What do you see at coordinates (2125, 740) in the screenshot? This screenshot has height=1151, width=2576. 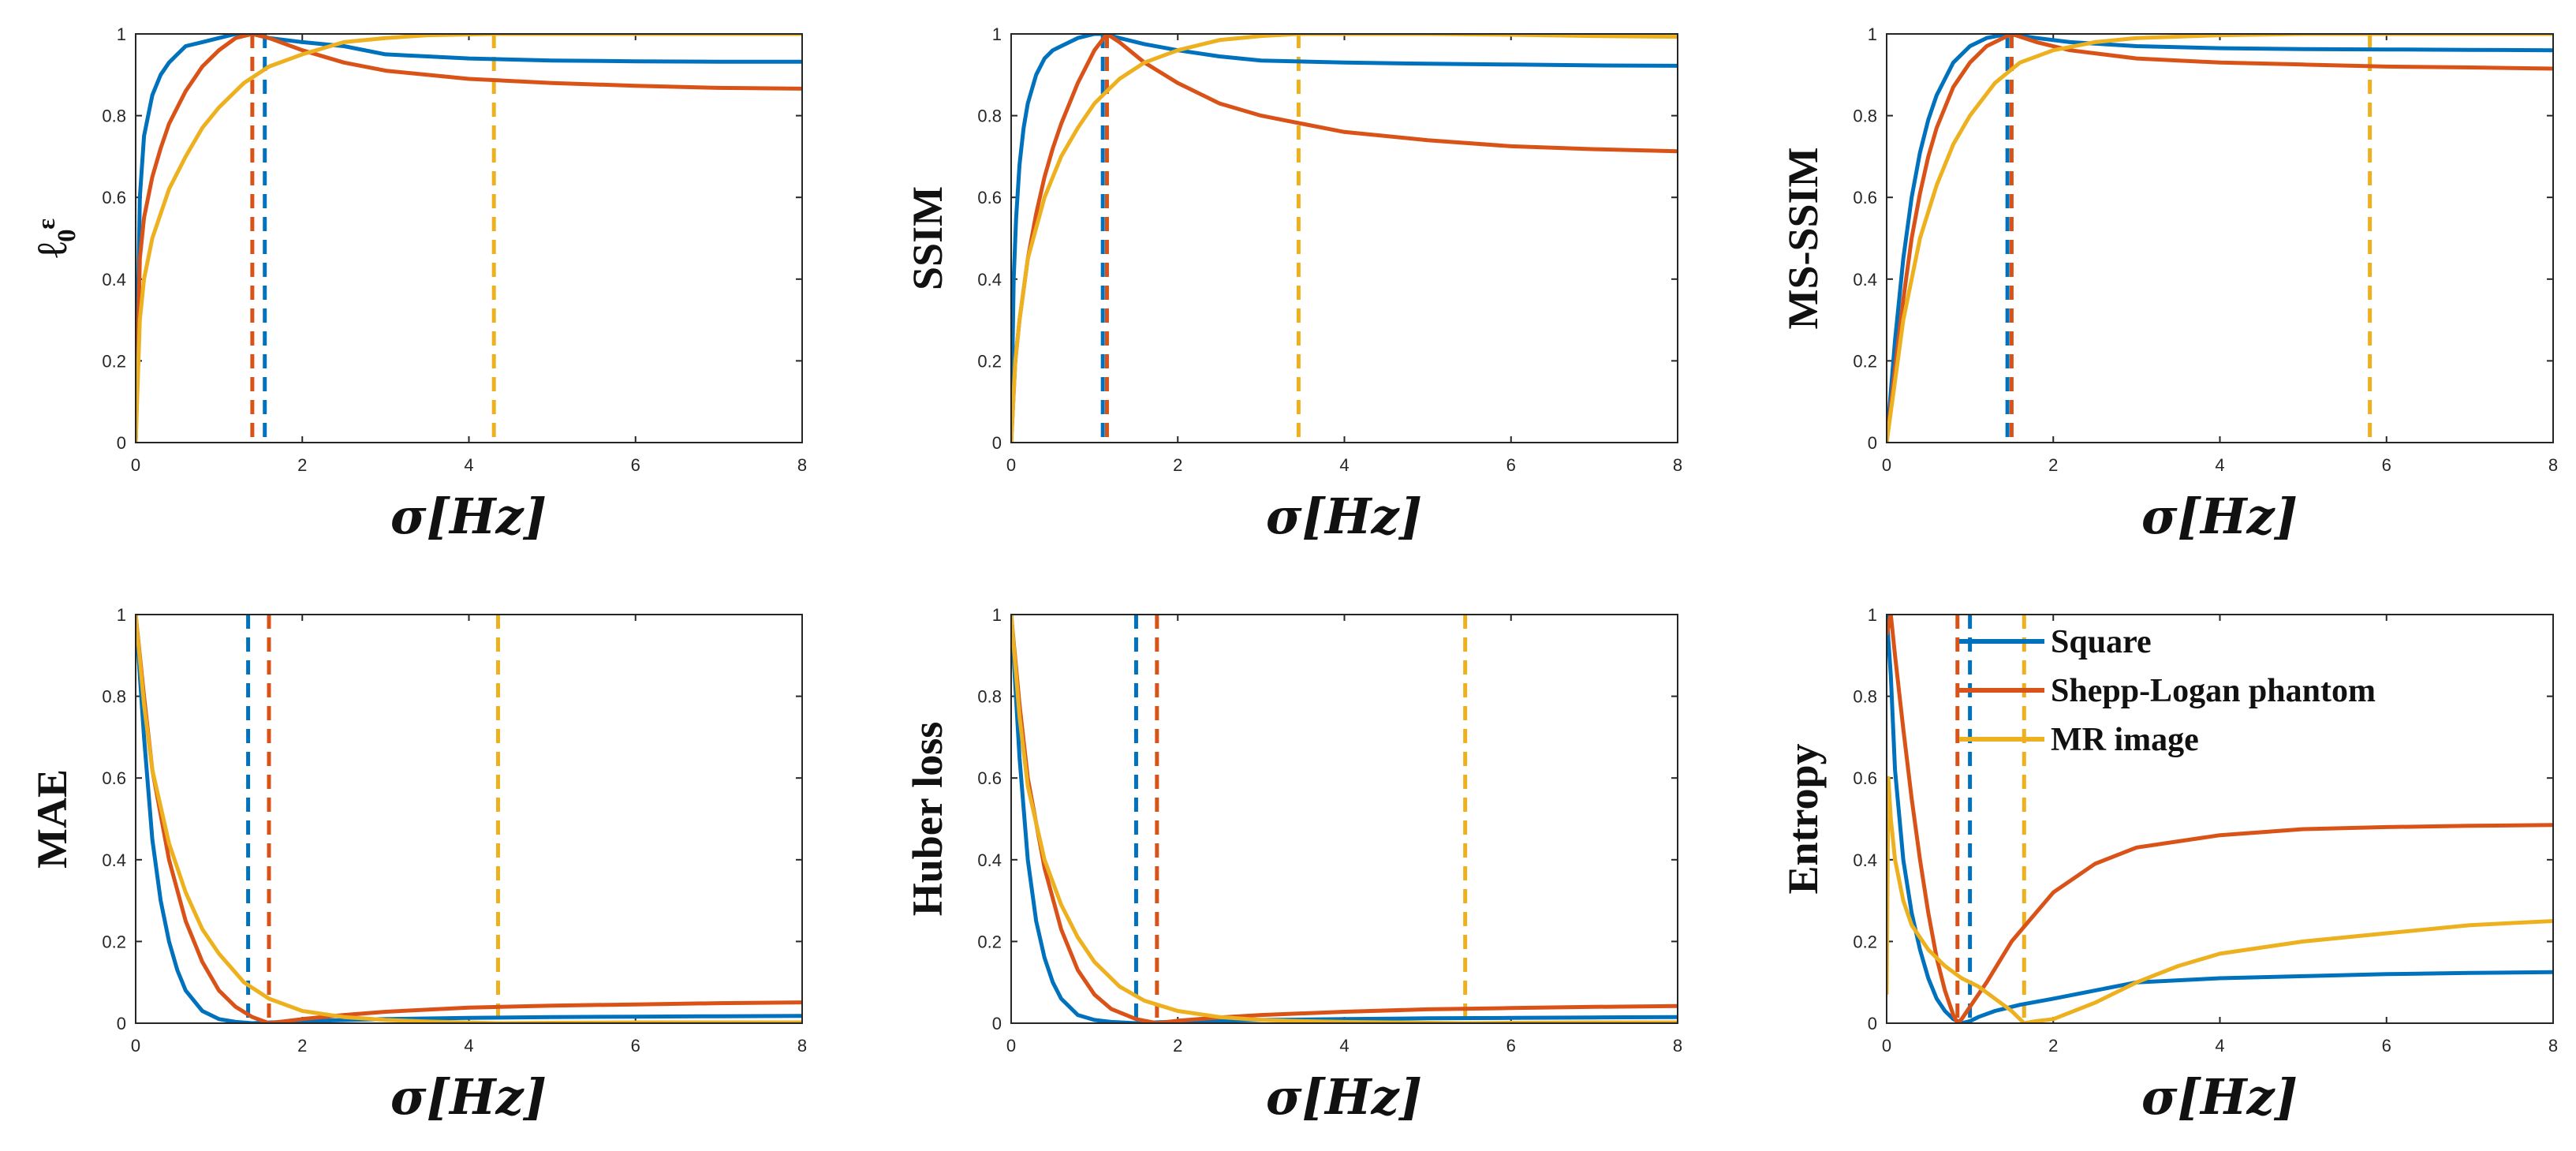 I see `legend-entry: MR image` at bounding box center [2125, 740].